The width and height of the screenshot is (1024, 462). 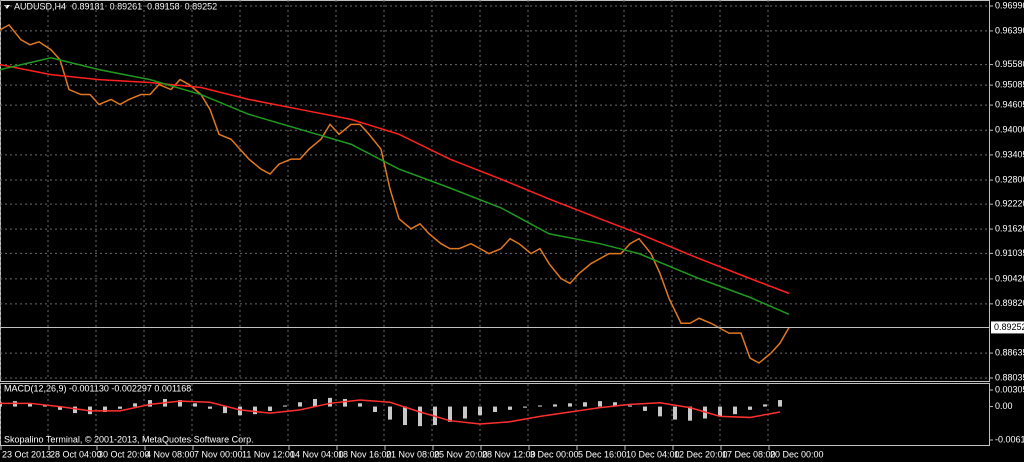 I want to click on x-tick-label: 28 Oct 04:00, so click(x=76, y=454).